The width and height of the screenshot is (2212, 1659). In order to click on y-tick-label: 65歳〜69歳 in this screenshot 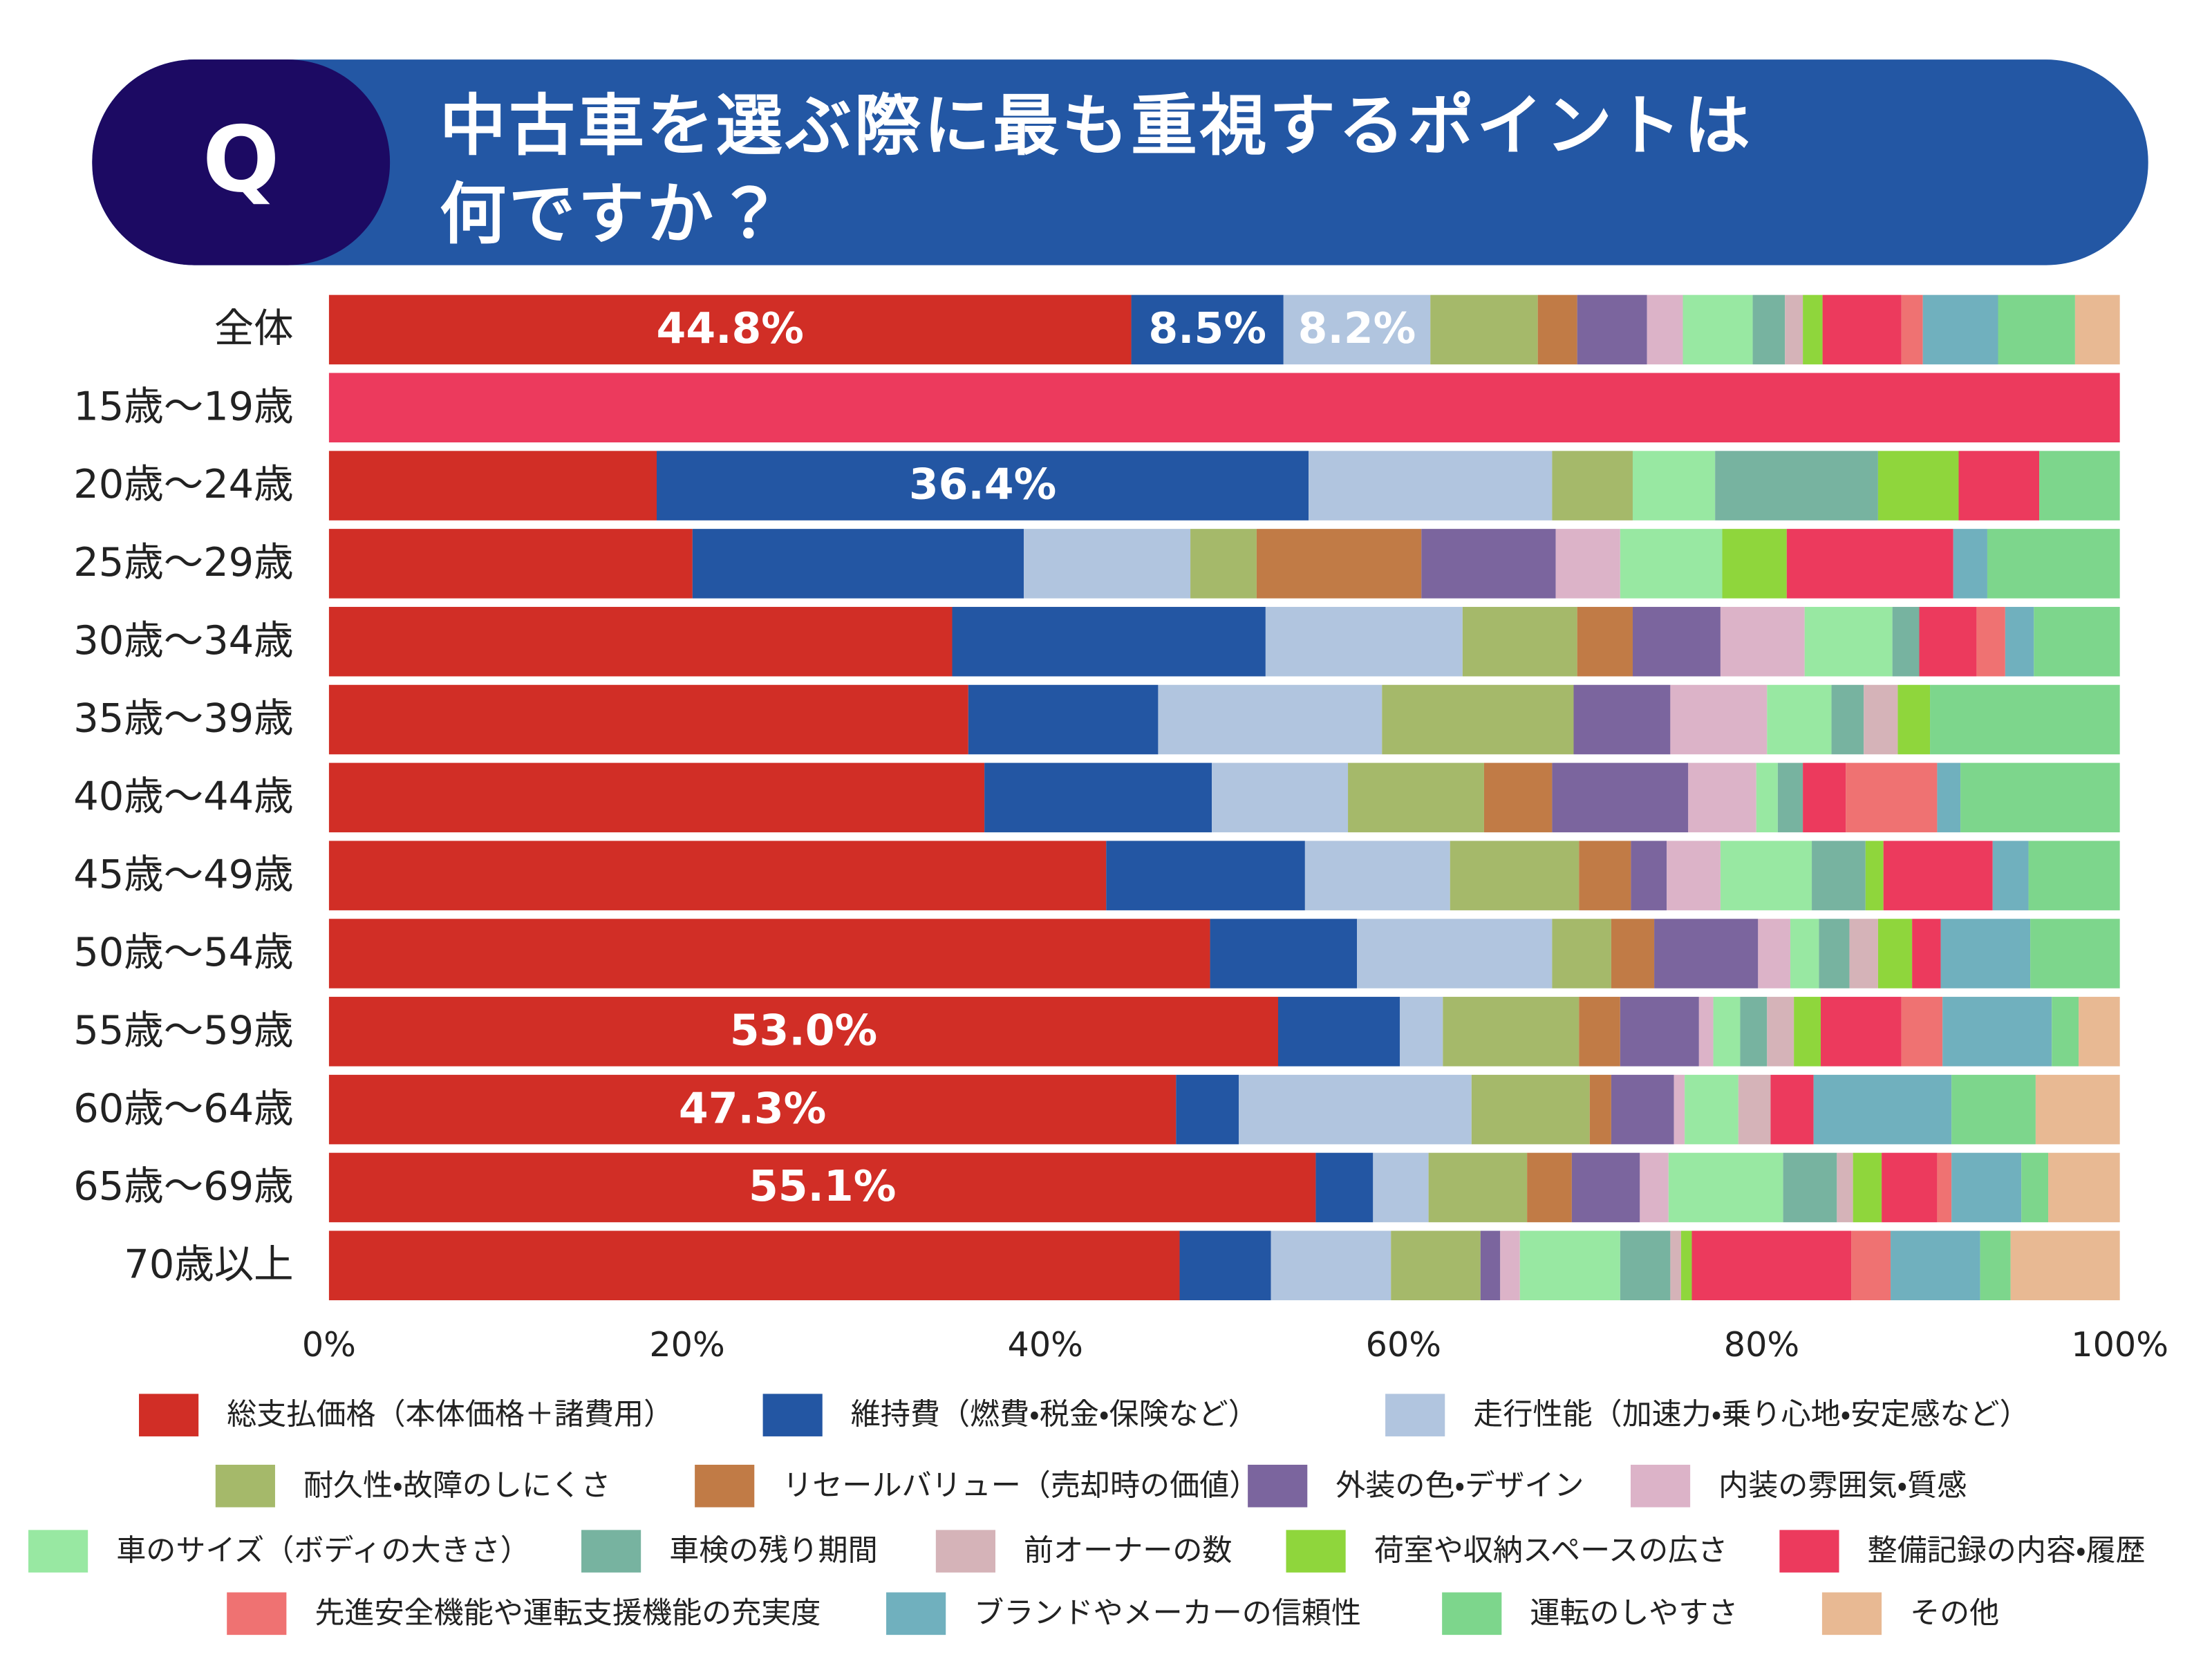, I will do `click(183, 1186)`.